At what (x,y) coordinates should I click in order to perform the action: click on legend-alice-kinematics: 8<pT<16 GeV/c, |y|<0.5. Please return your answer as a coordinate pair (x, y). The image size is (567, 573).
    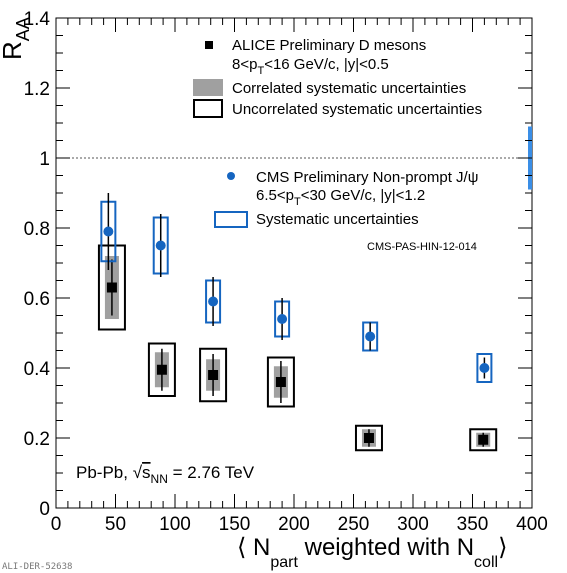
    Looking at the image, I should click on (310, 66).